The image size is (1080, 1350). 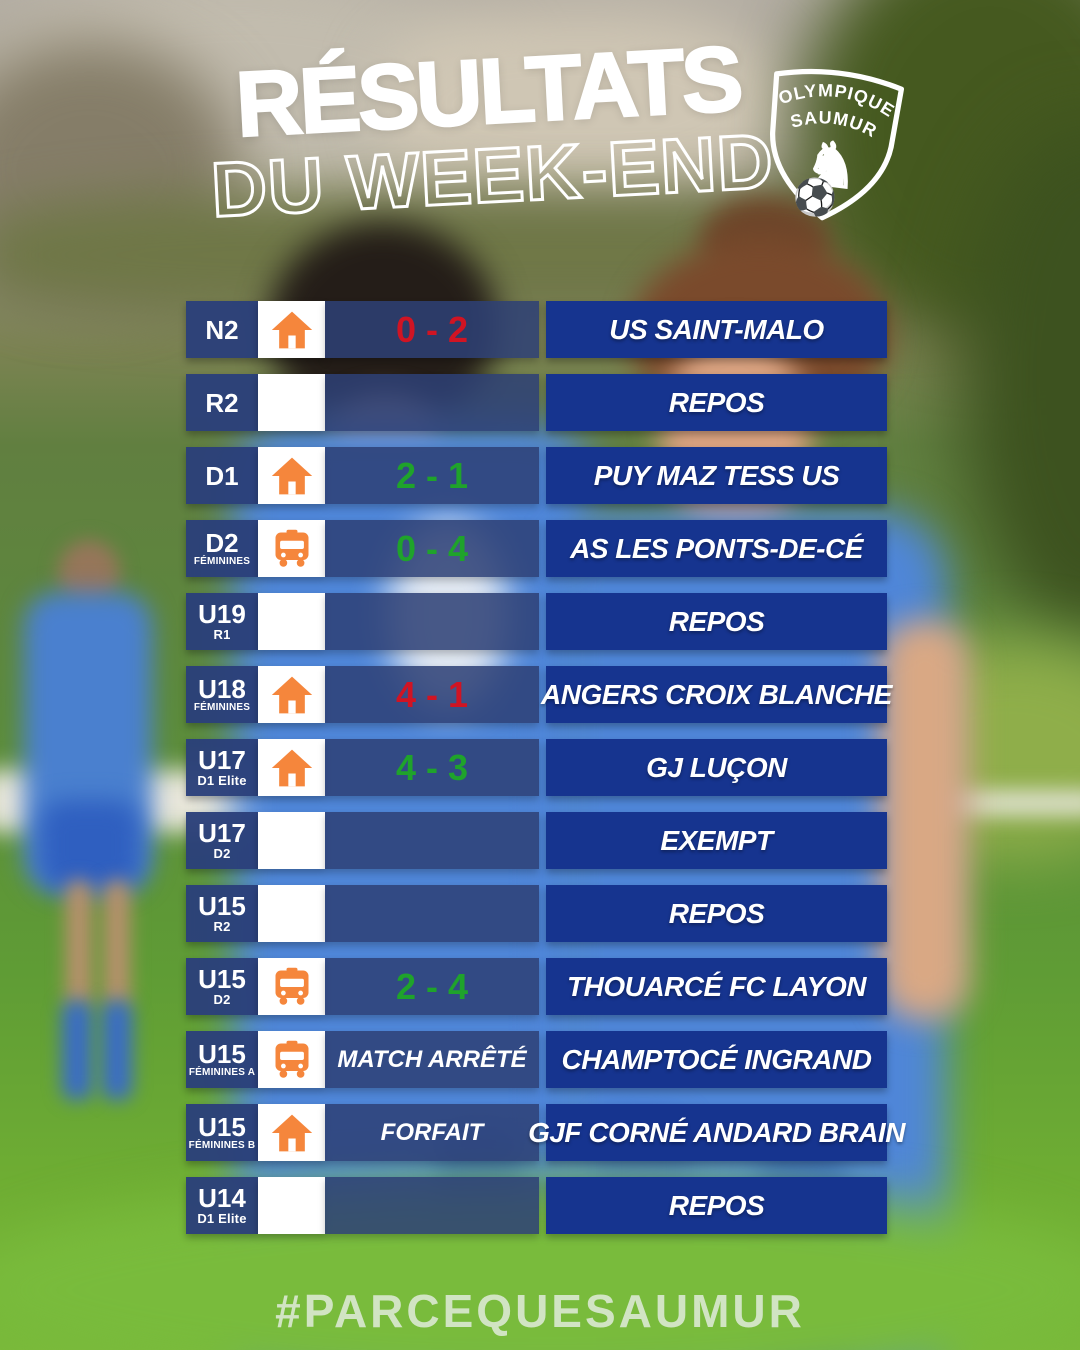 What do you see at coordinates (432, 694) in the screenshot?
I see `score-cell: 4 - 1` at bounding box center [432, 694].